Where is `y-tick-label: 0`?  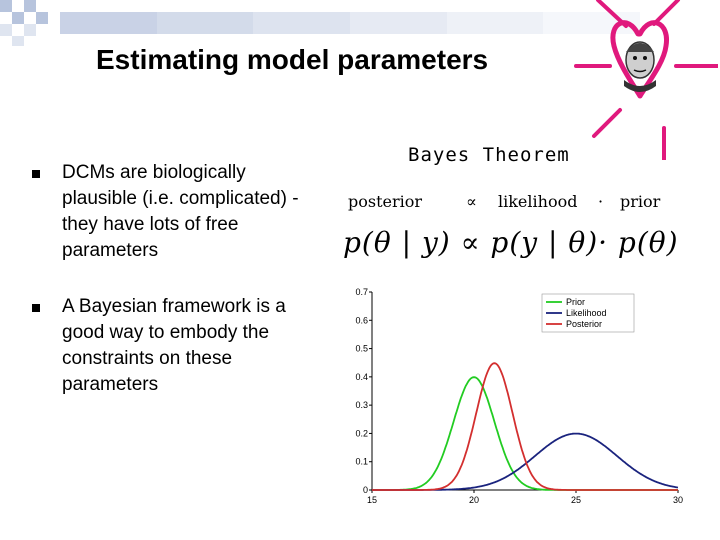
y-tick-label: 0 is located at coordinates (365, 490).